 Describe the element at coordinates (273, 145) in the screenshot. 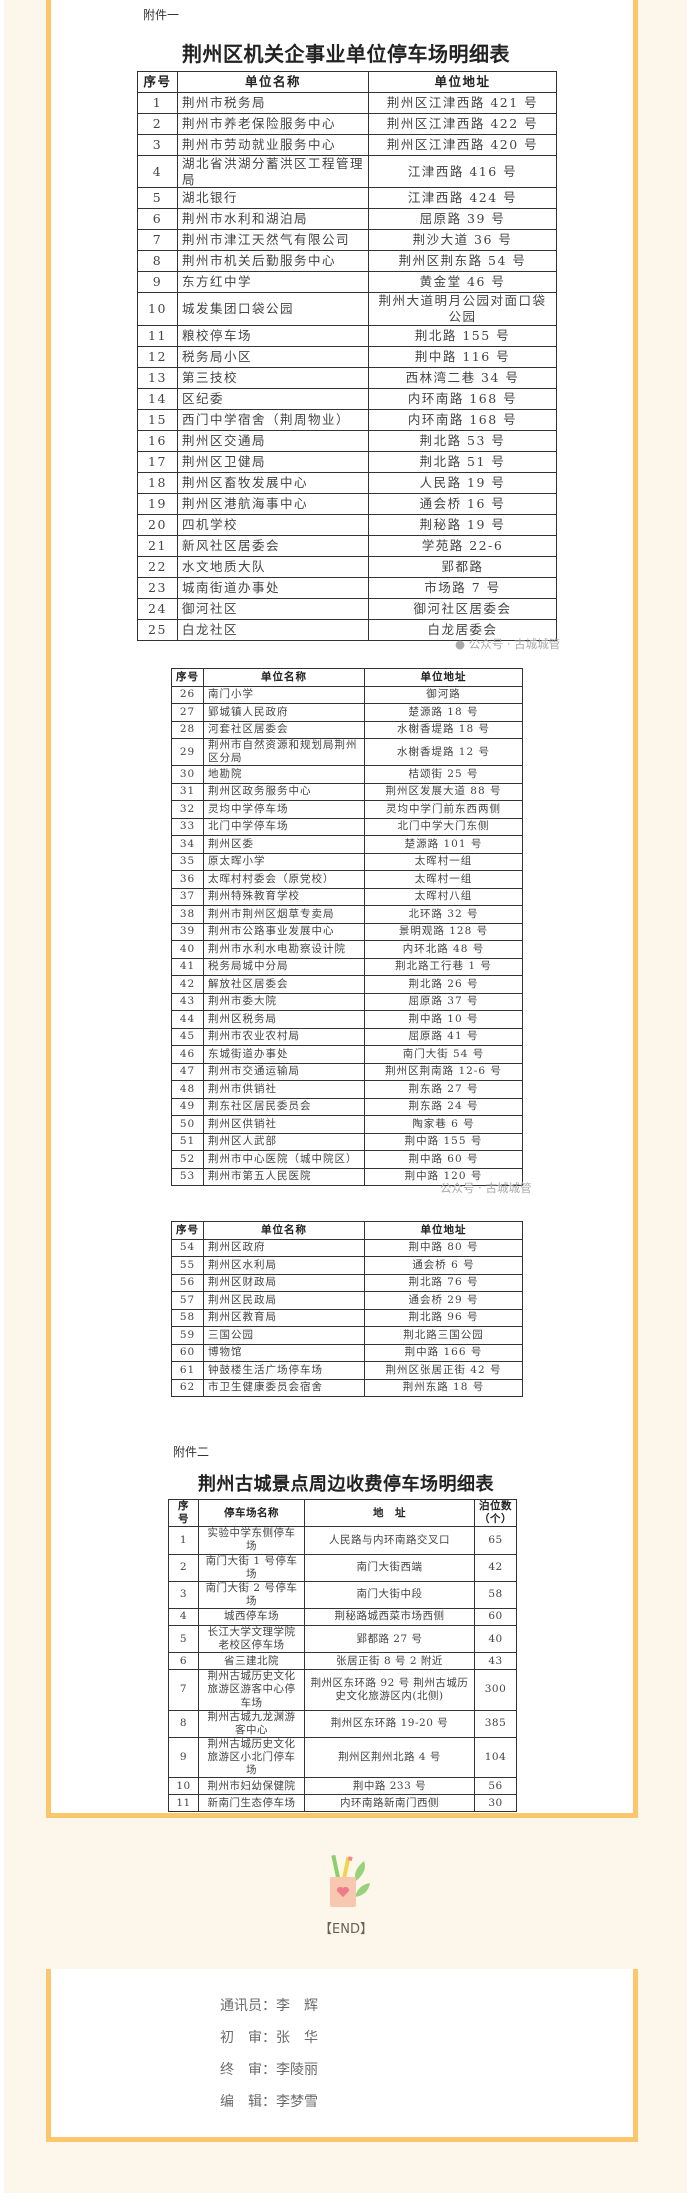

I see `table-cell: 荆州市劳动就业服务中心` at that location.